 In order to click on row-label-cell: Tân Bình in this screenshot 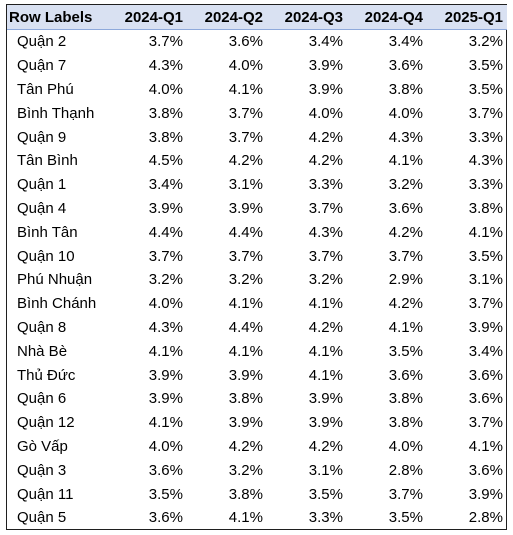, I will do `click(47, 161)`.